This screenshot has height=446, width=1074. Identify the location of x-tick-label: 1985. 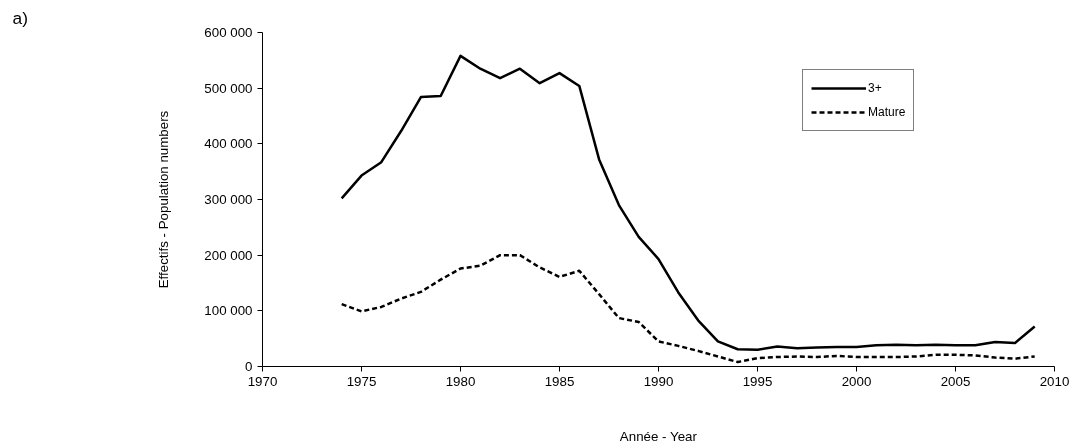
(559, 381).